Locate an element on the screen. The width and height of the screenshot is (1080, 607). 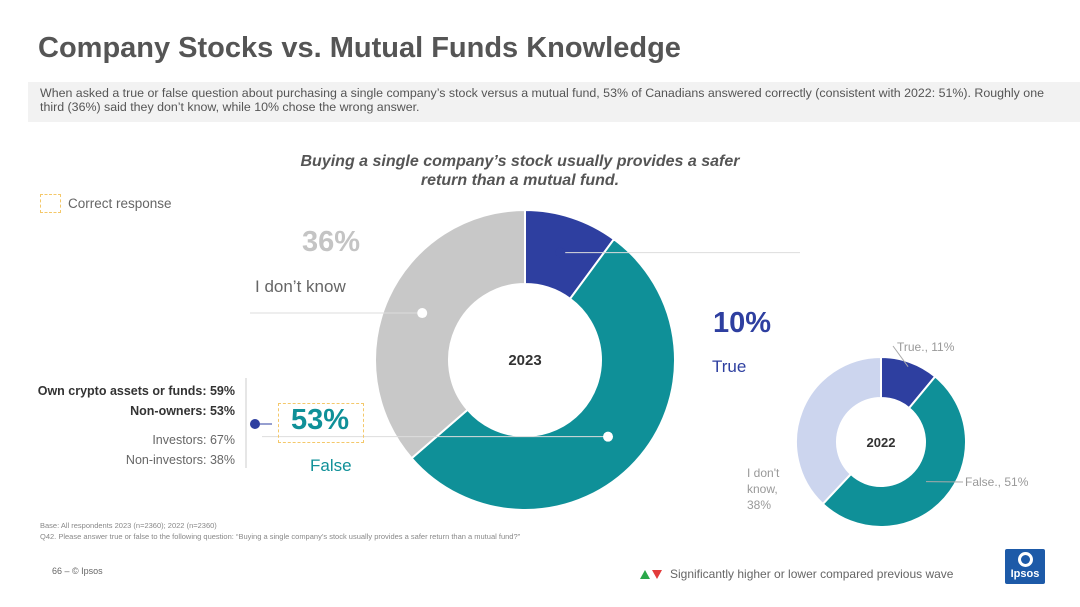
subgroup-non-investors: Non-investors: 38% is located at coordinates (180, 460).